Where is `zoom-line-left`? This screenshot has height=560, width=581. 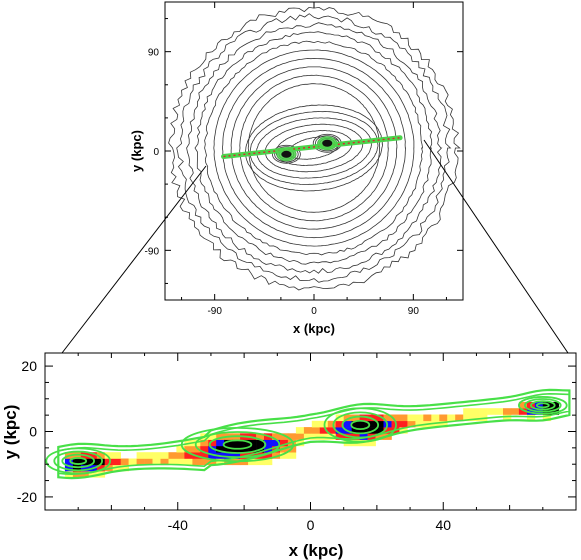 zoom-line-left is located at coordinates (134, 259).